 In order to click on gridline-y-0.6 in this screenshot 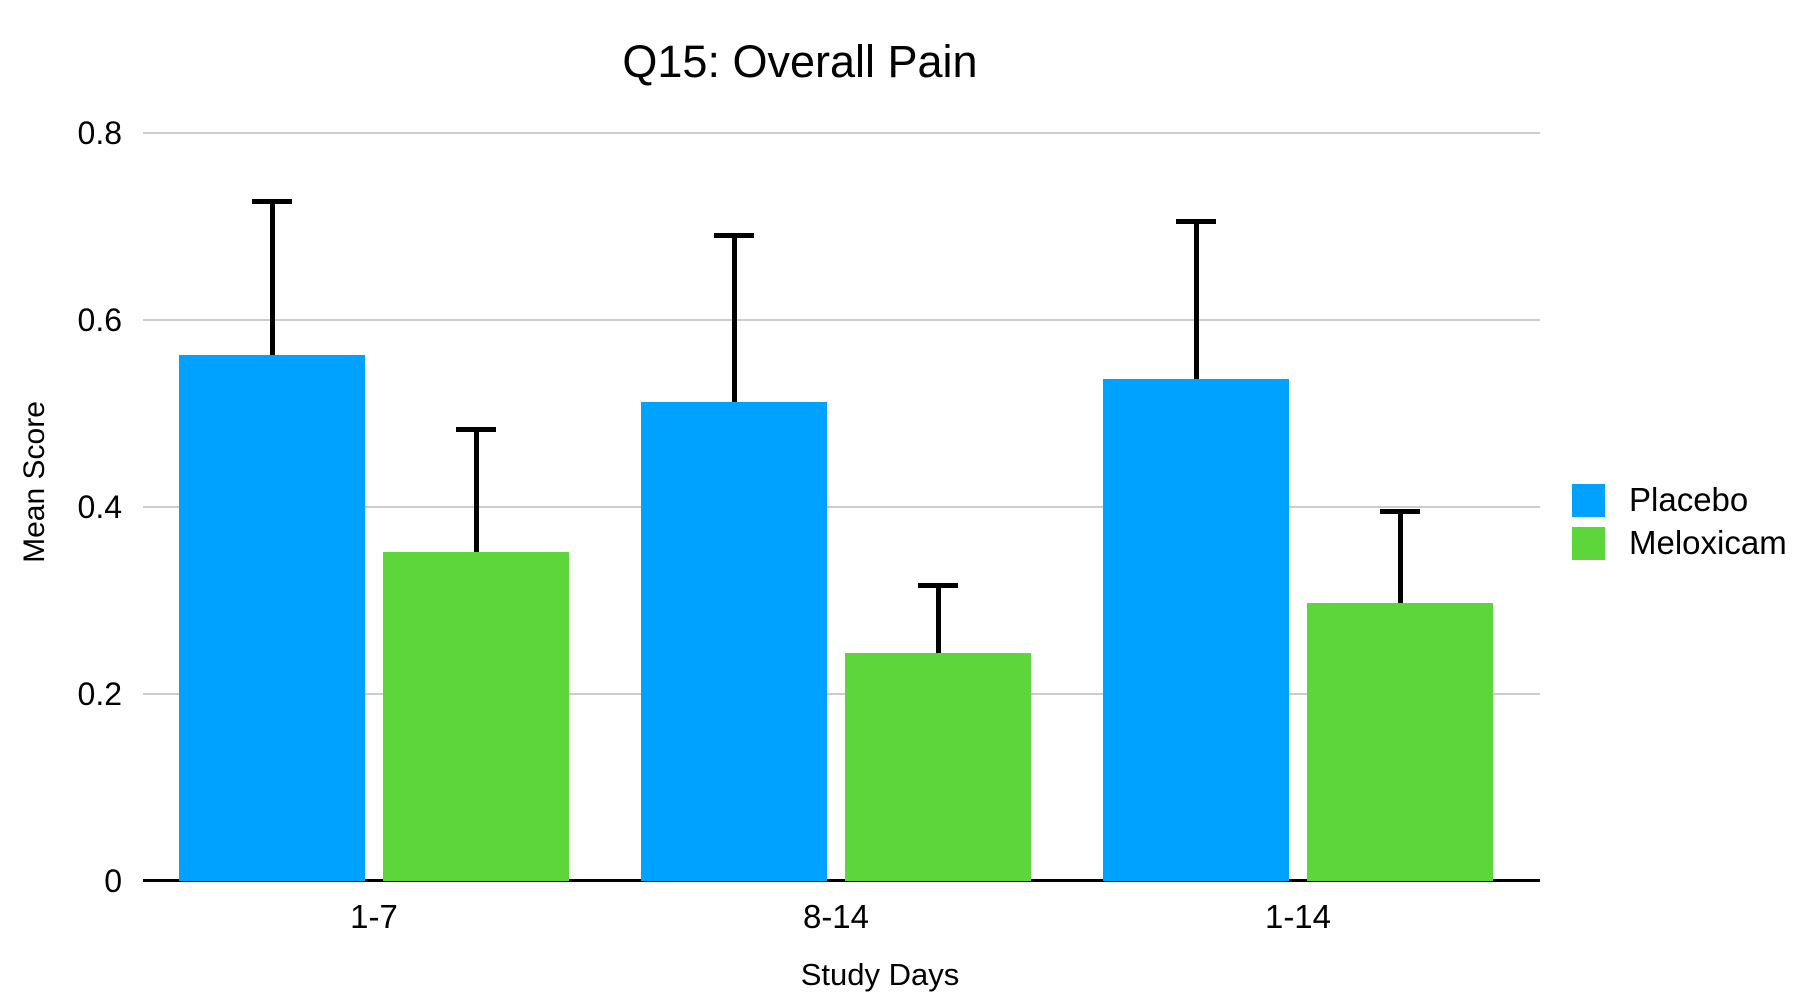, I will do `click(841, 320)`.